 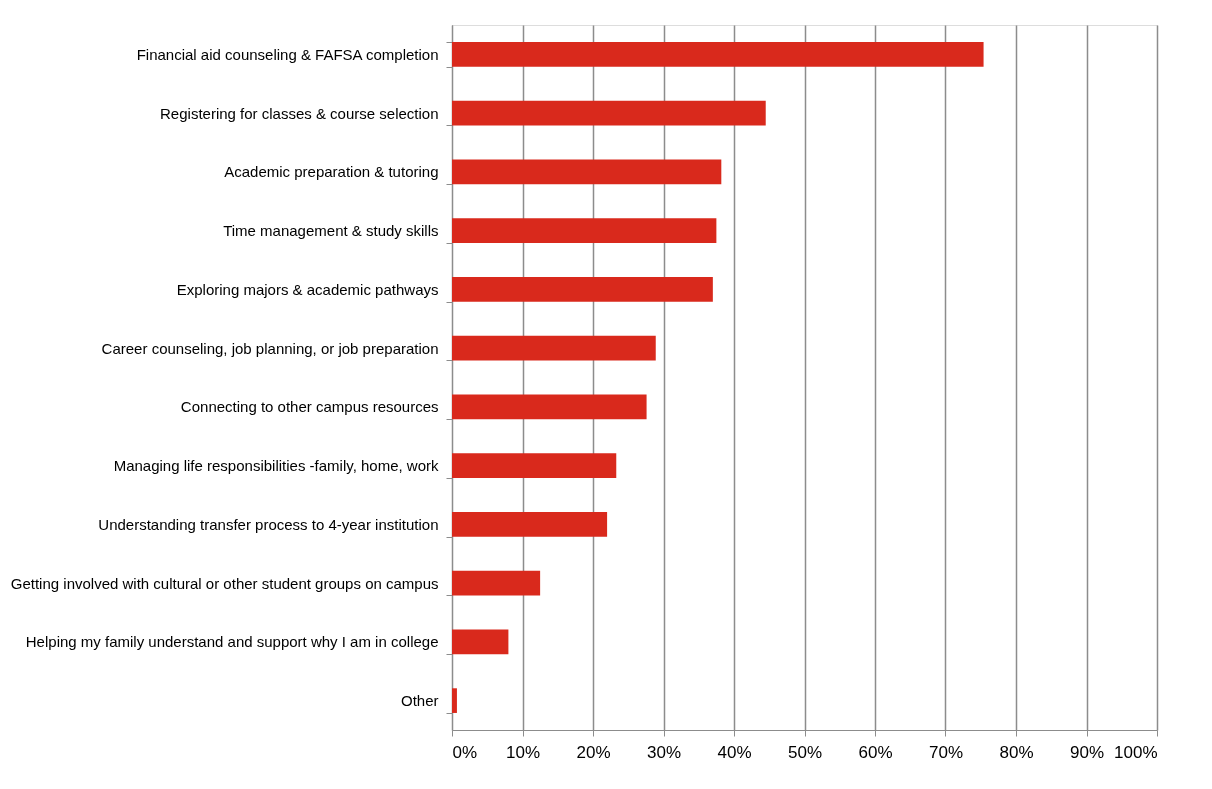 I want to click on x-tick-label: 70%, so click(x=946, y=752).